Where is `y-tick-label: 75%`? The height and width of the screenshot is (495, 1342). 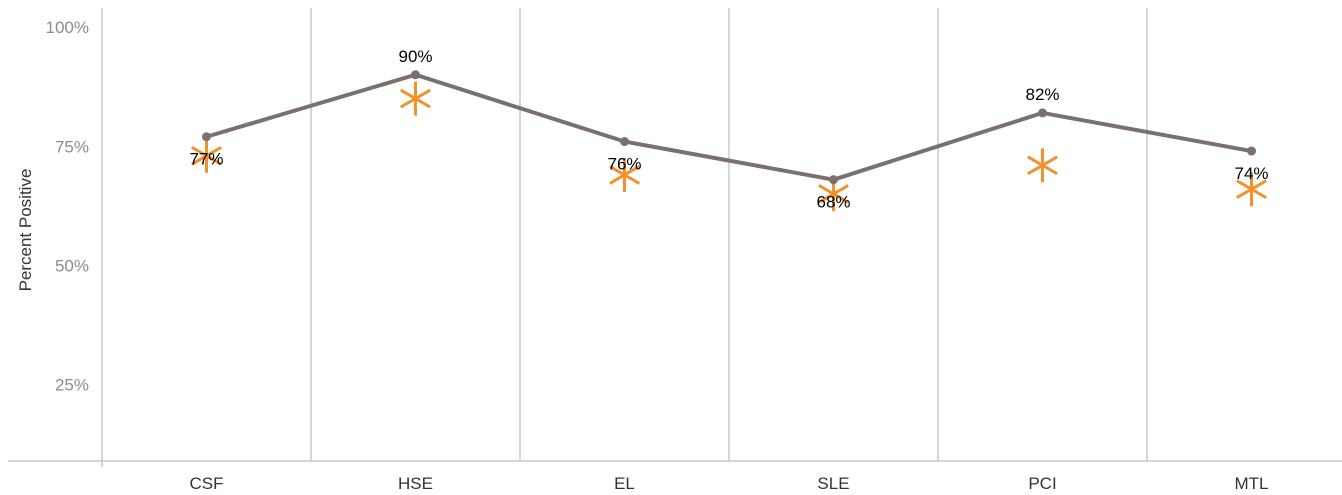
y-tick-label: 75% is located at coordinates (72, 146).